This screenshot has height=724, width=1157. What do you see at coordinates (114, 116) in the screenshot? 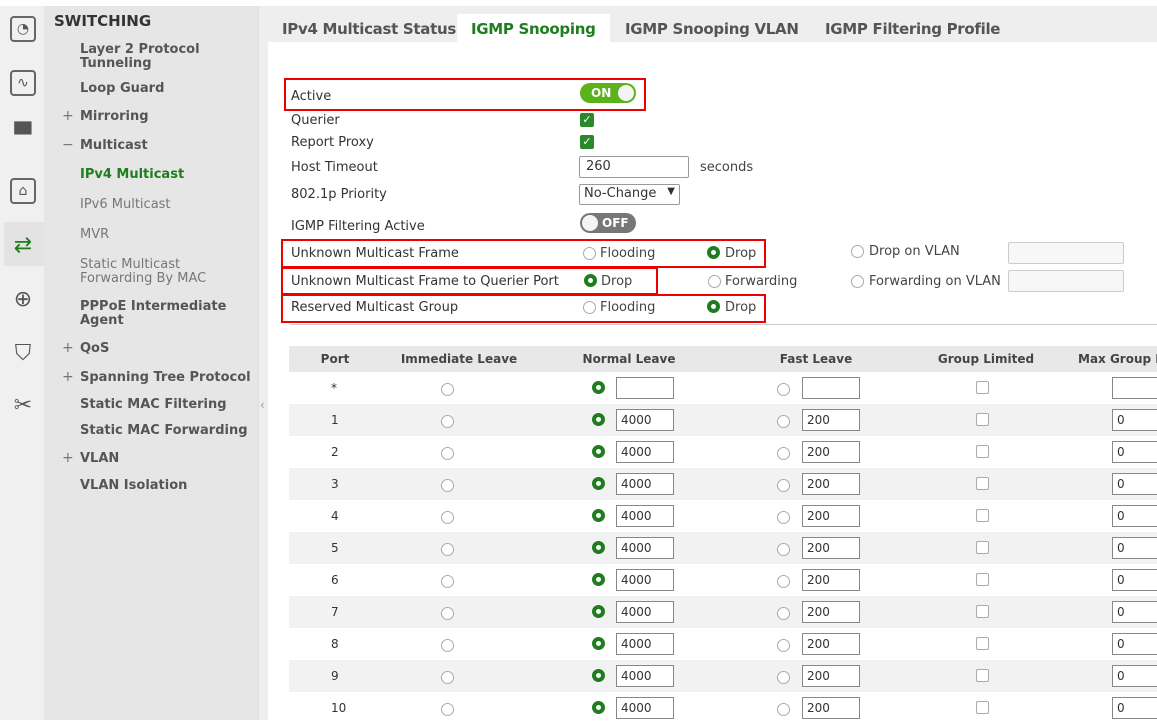
I see `sidebar-item-mirroring: Mirroring` at bounding box center [114, 116].